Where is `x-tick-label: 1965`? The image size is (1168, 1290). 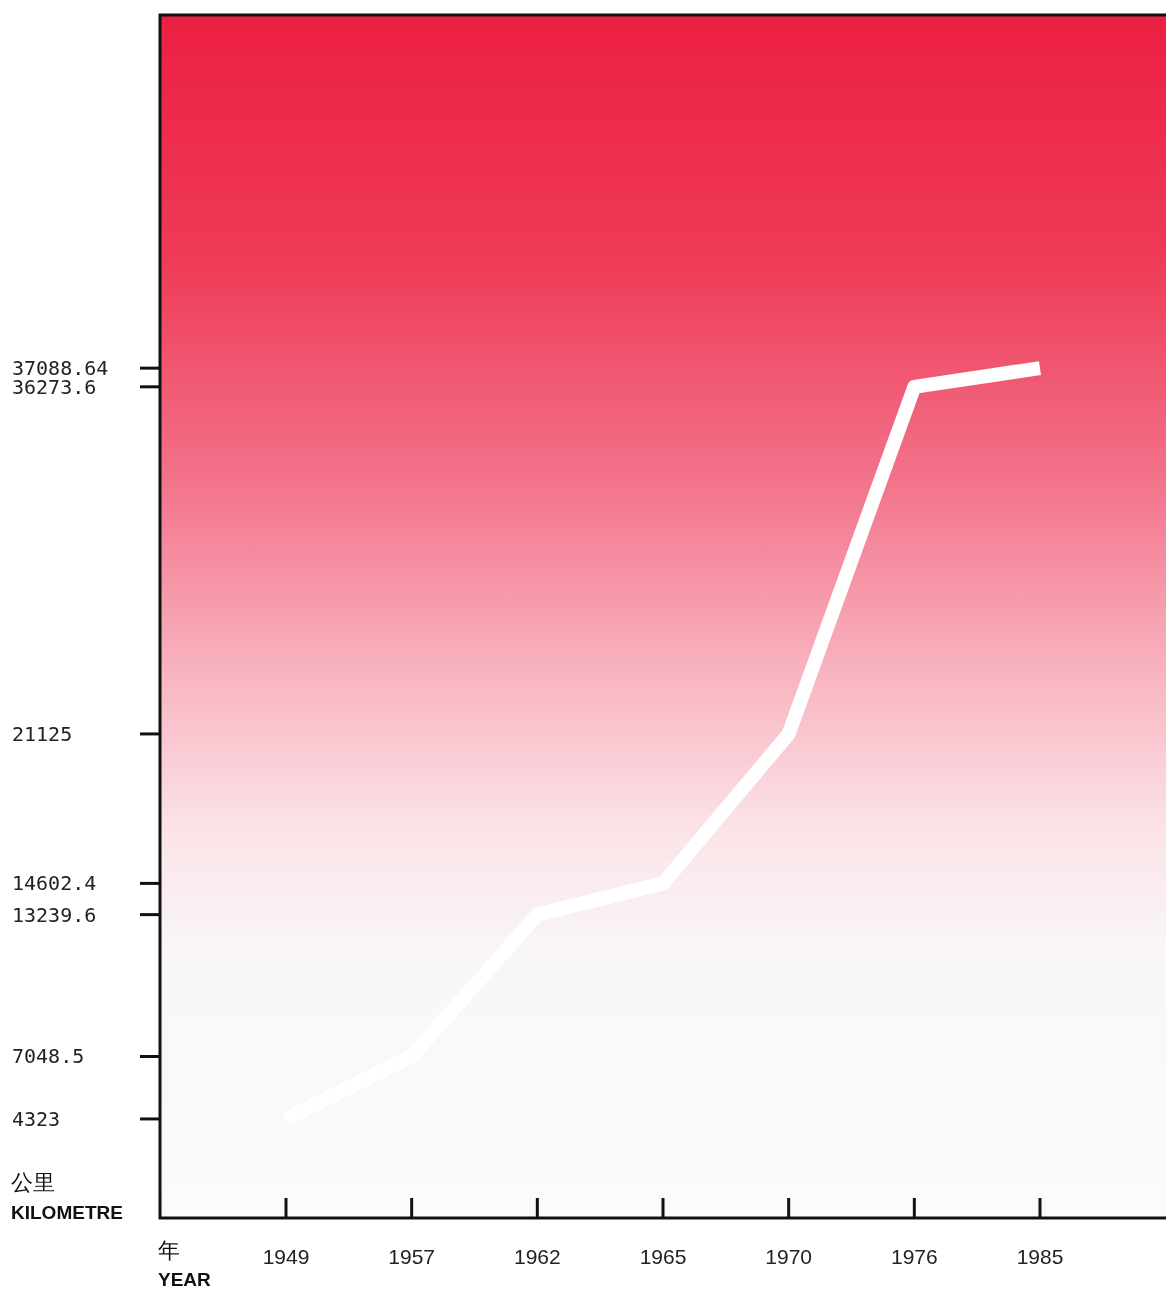
x-tick-label: 1965 is located at coordinates (663, 1256).